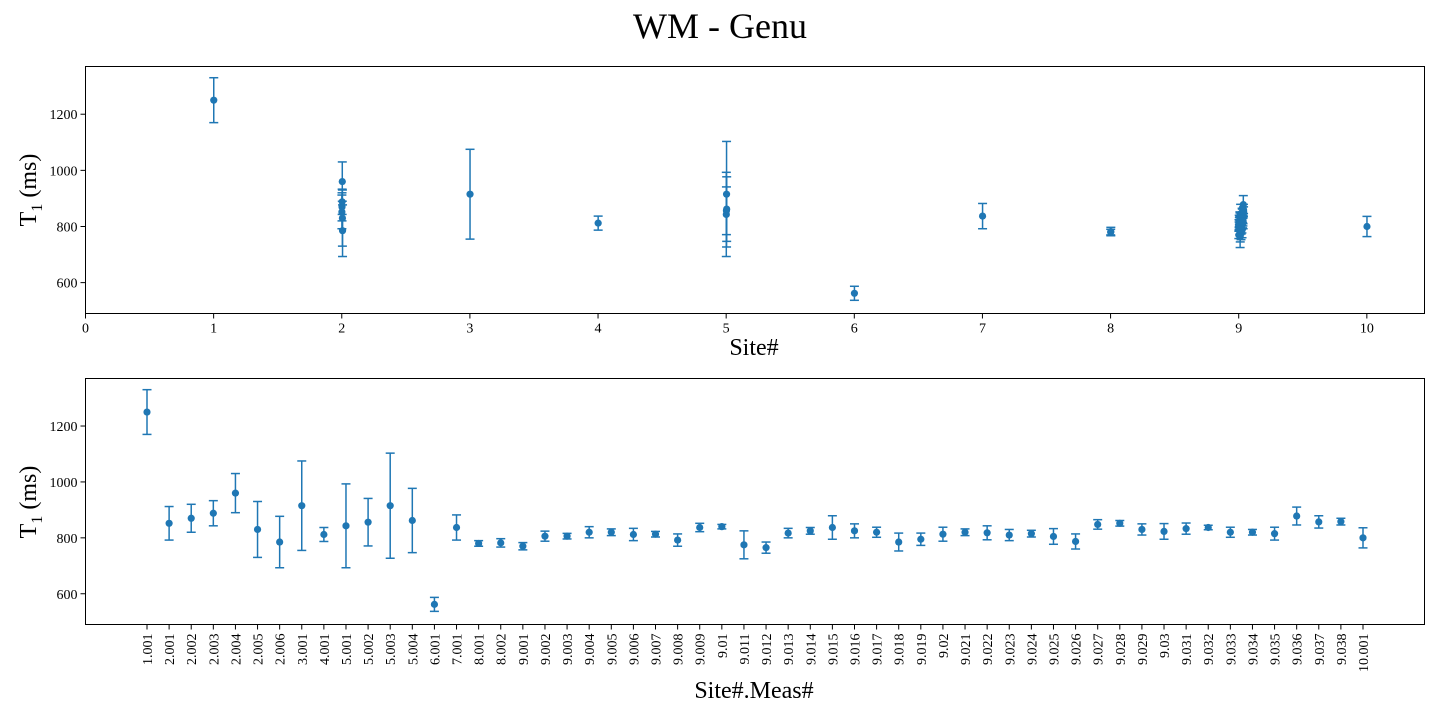 This screenshot has height=720, width=1440. What do you see at coordinates (1143, 650) in the screenshot?
I see `measurement-x-tick-label-45: 9.029` at bounding box center [1143, 650].